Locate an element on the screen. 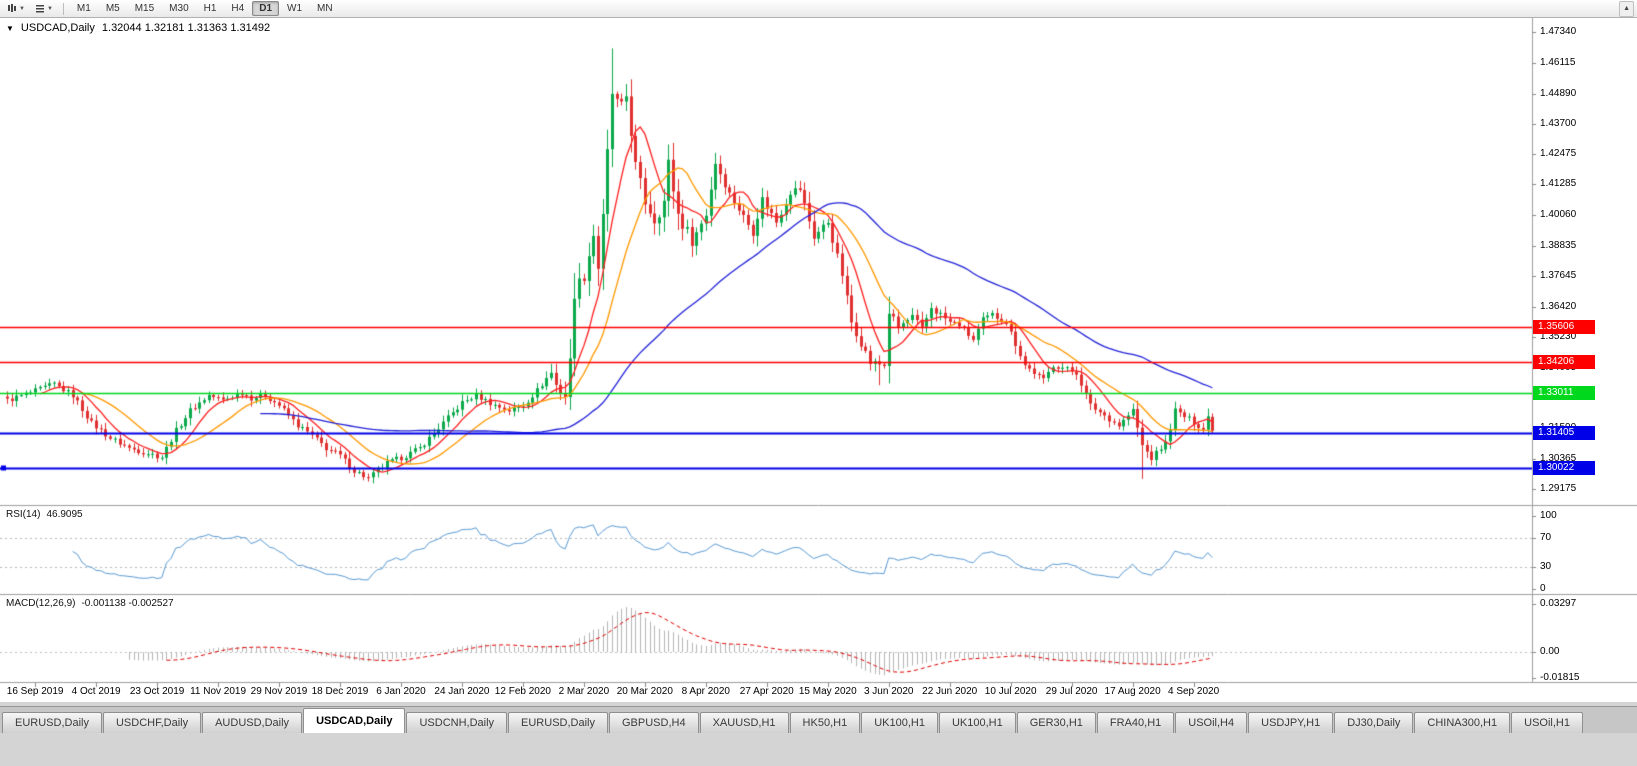 Image resolution: width=1637 pixels, height=766 pixels. chart-tab-usdcnh-daily: USDCNH,Daily is located at coordinates (457, 722).